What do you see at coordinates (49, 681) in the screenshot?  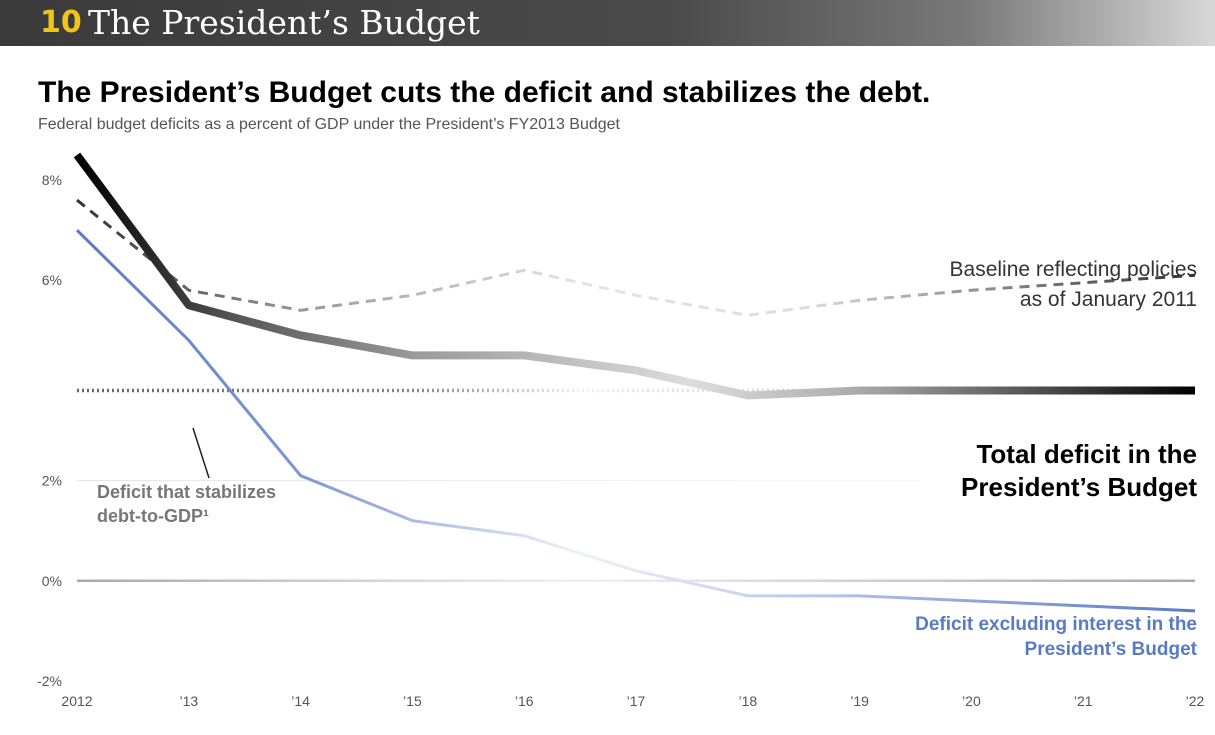 I see `y-tick-label: -2%` at bounding box center [49, 681].